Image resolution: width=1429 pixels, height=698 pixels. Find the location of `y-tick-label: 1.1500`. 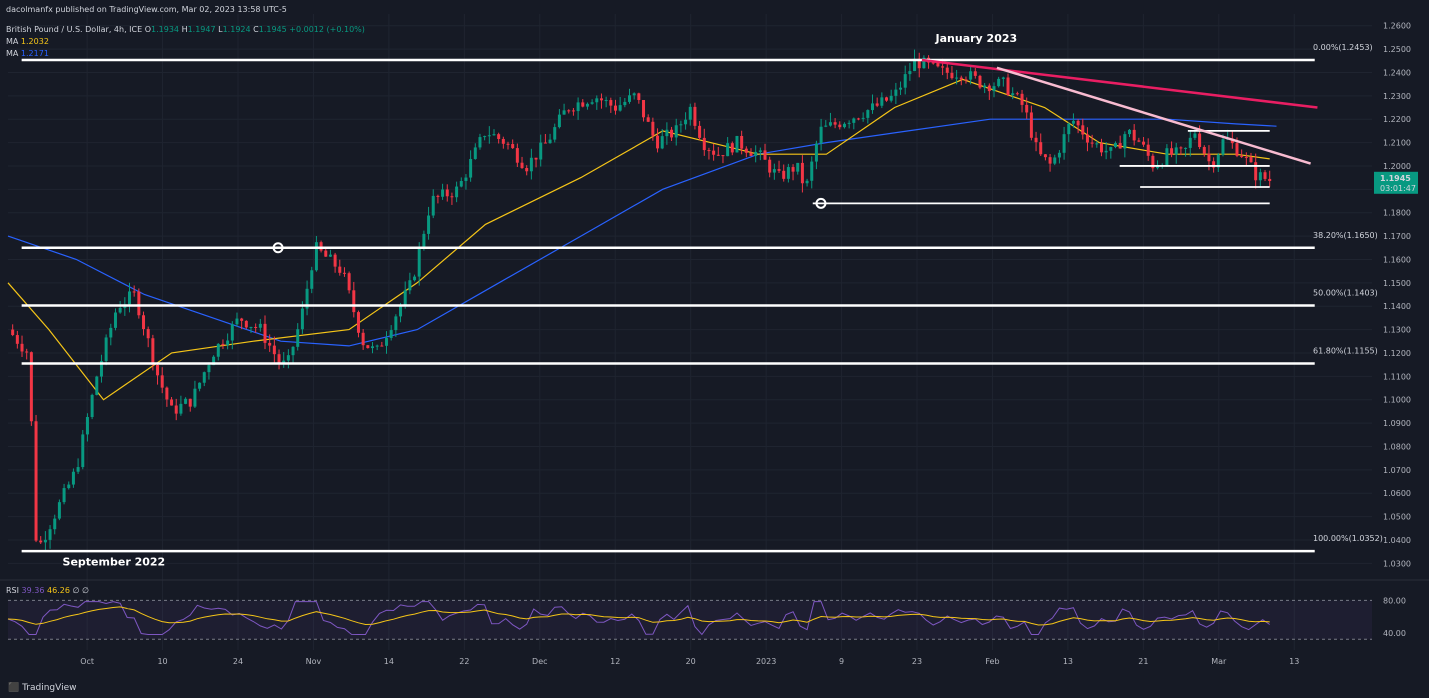

y-tick-label: 1.1500 is located at coordinates (1397, 283).